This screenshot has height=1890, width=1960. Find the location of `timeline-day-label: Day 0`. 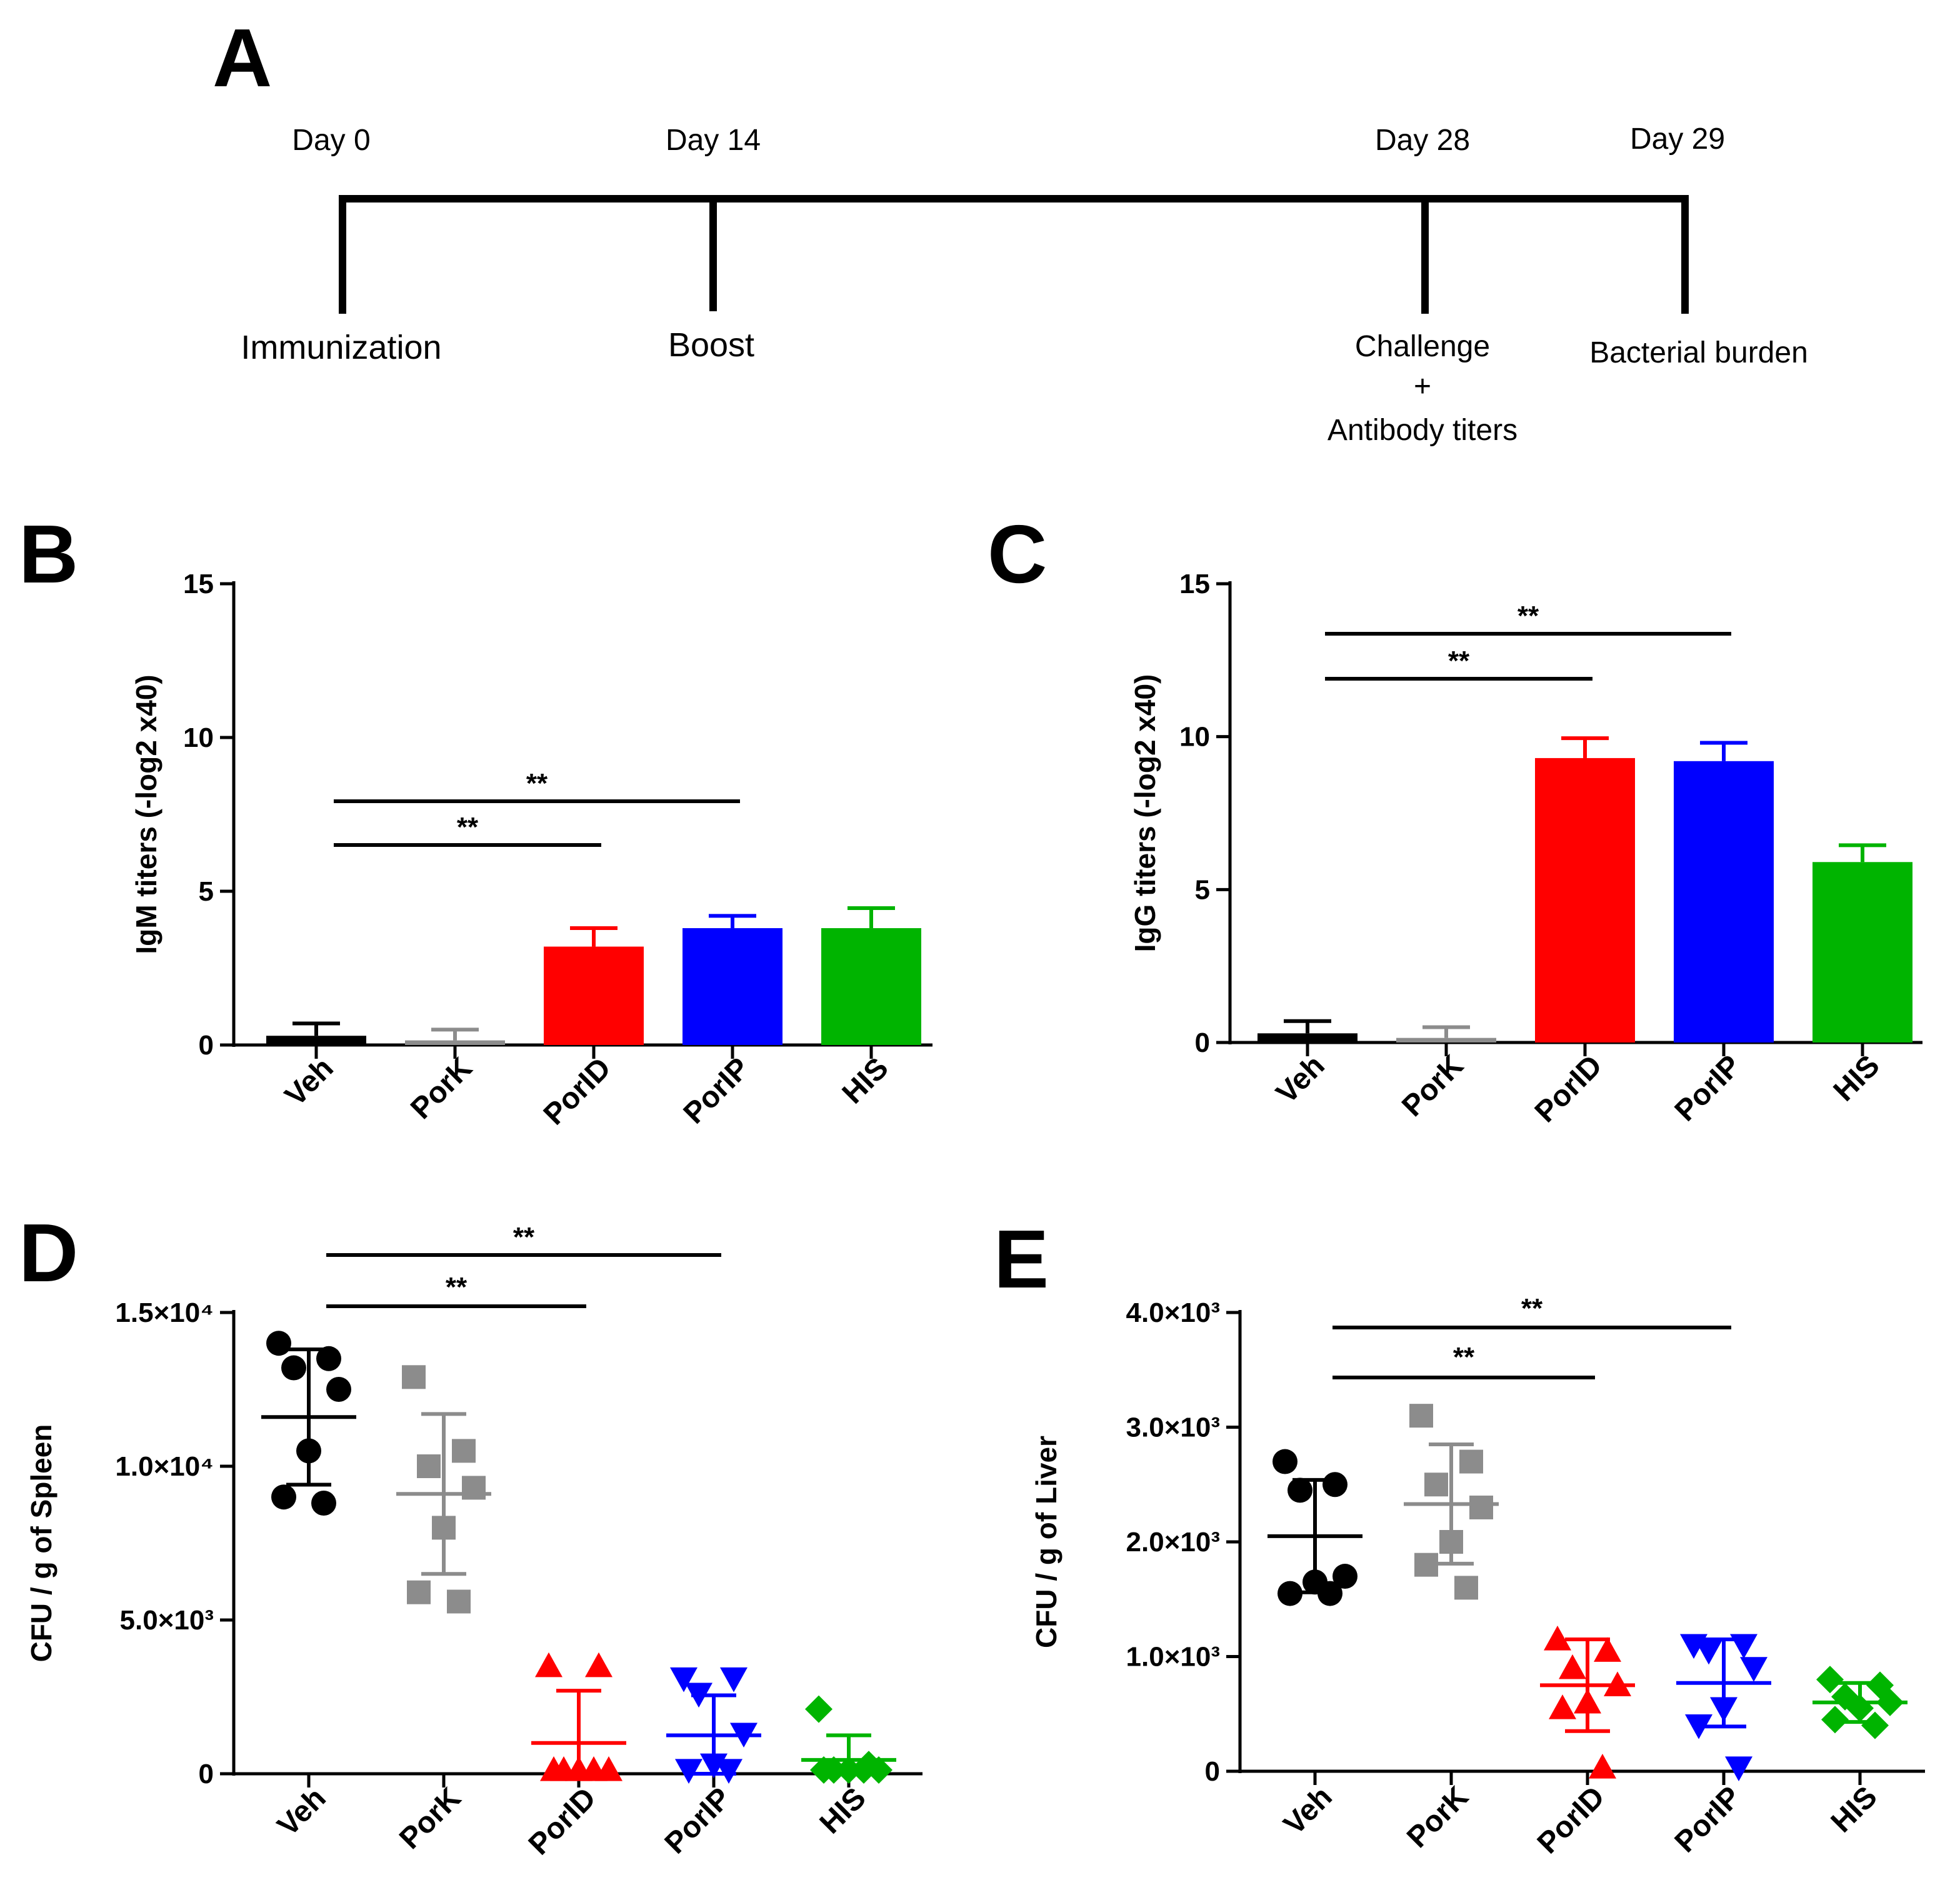

timeline-day-label: Day 0 is located at coordinates (331, 140).